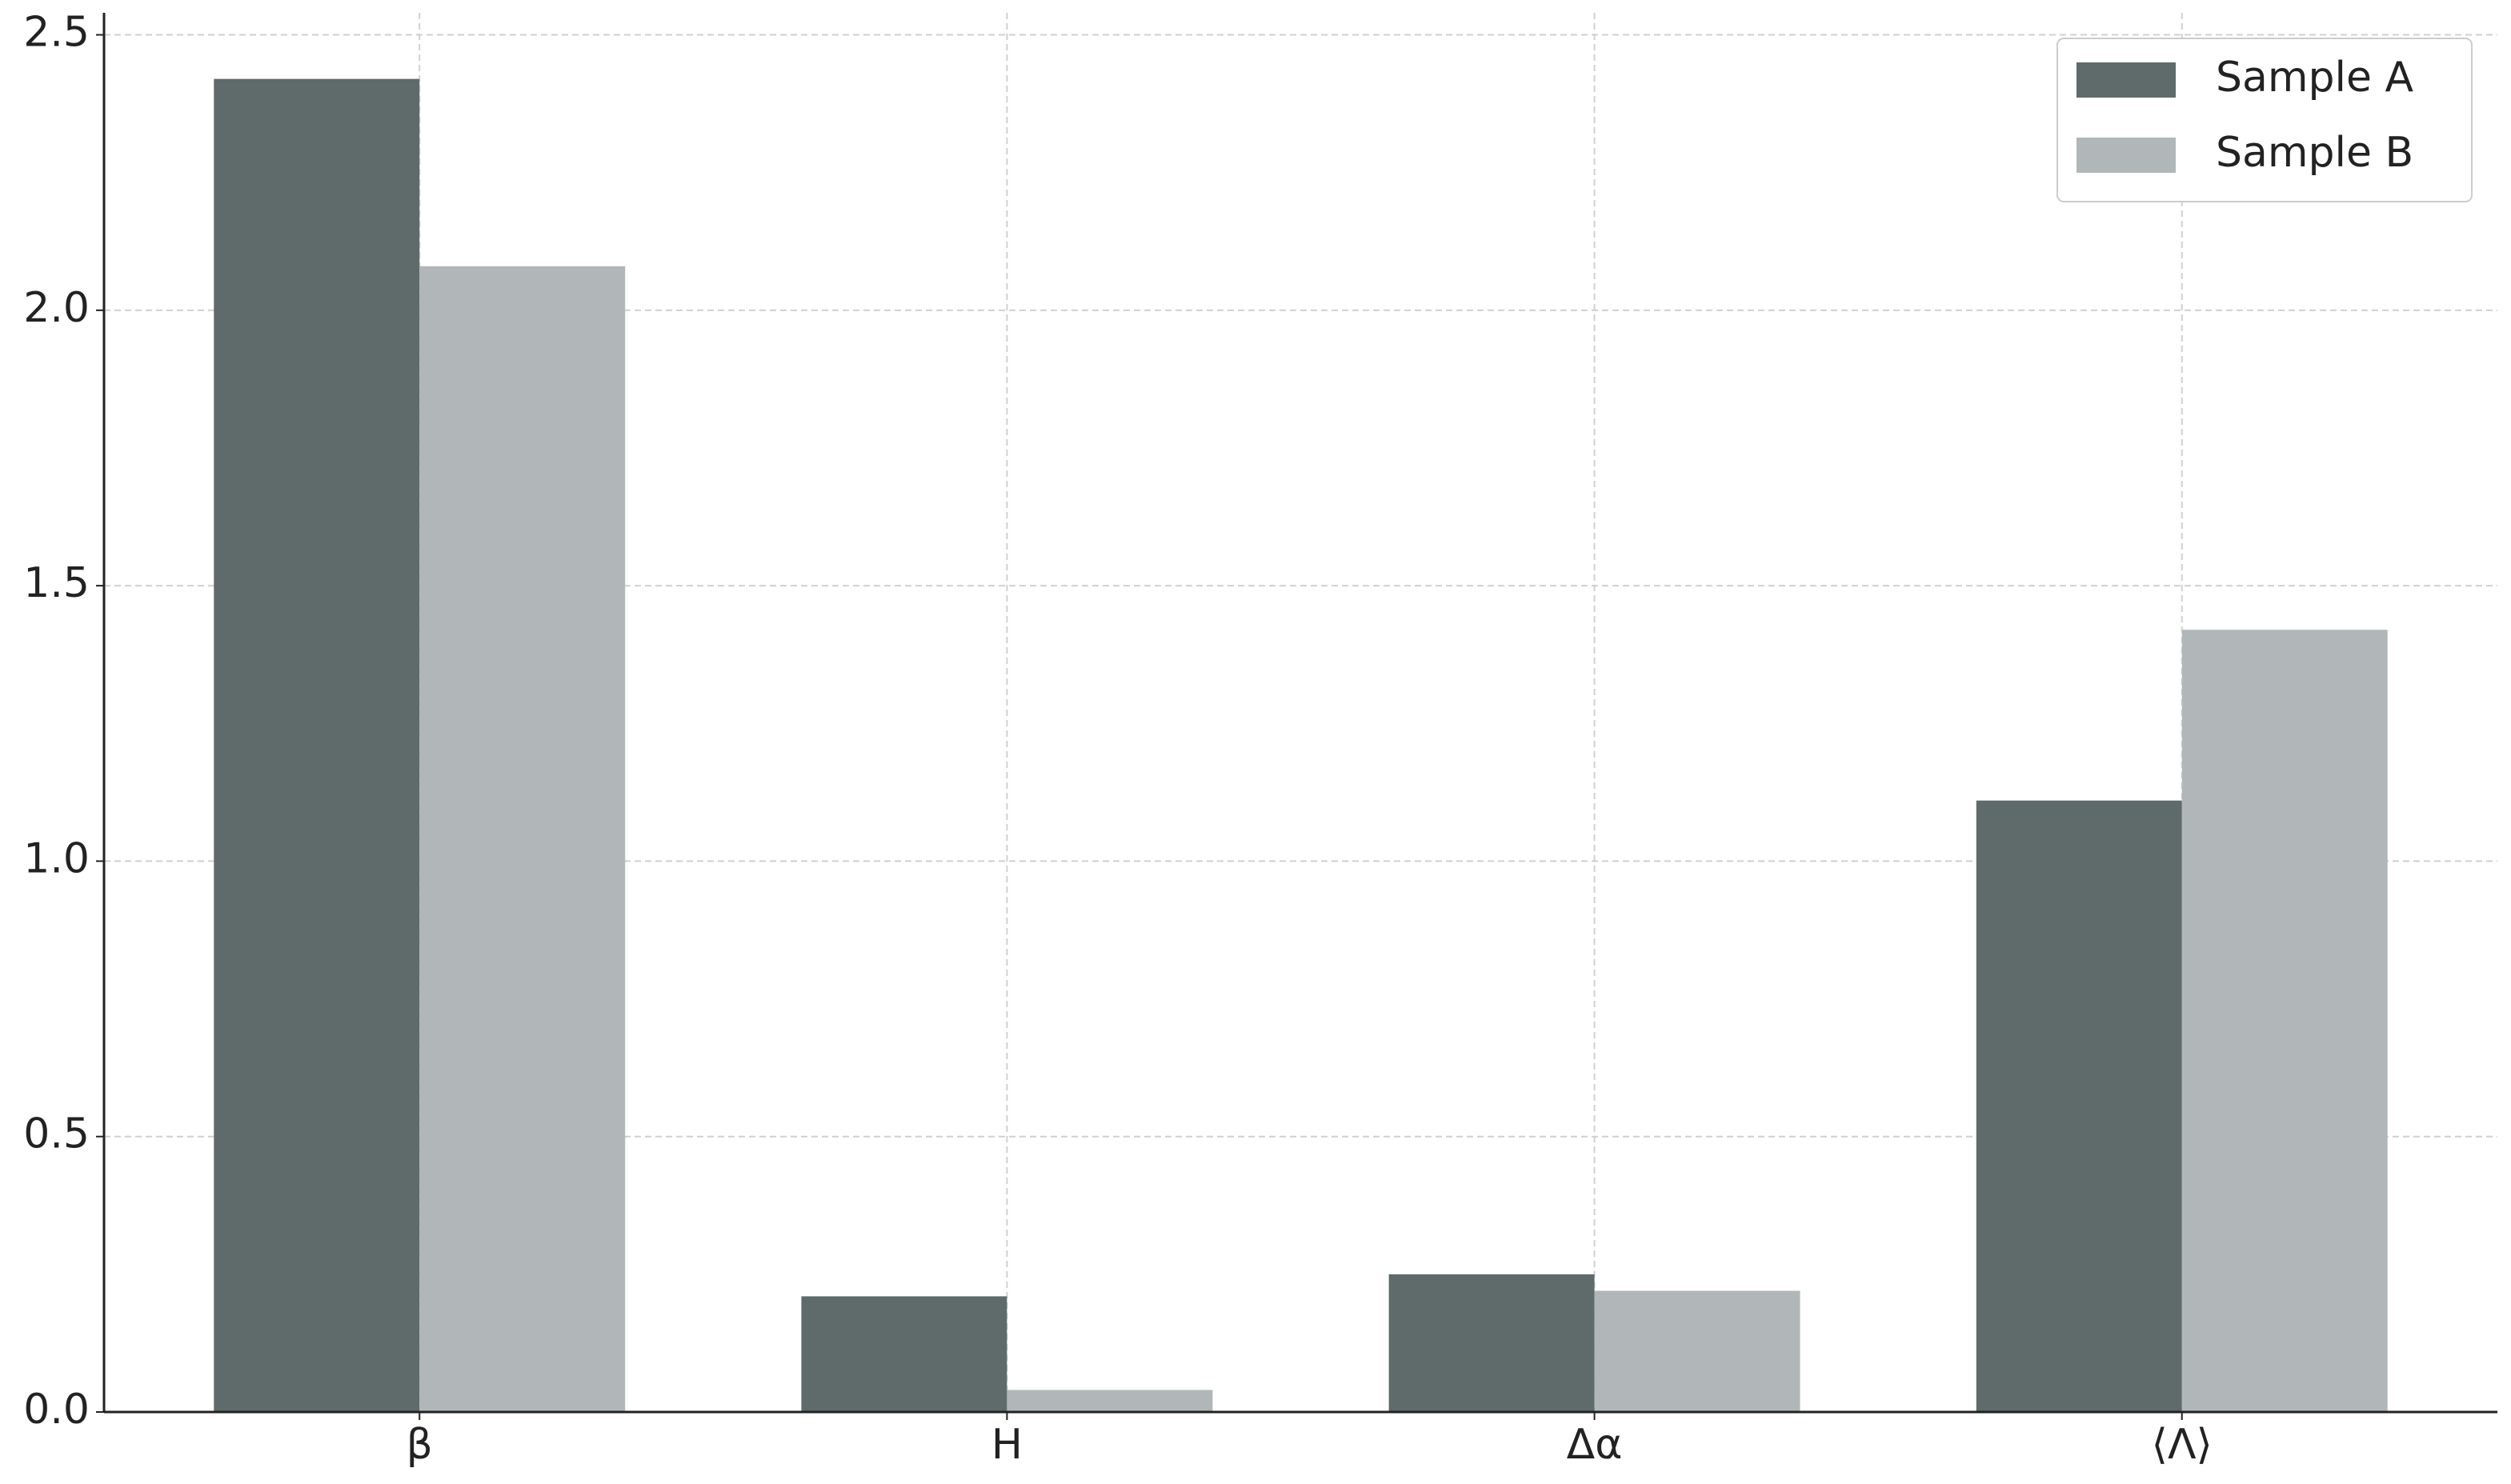 Image resolution: width=2511 pixels, height=1484 pixels. What do you see at coordinates (2182, 1445) in the screenshot?
I see `x-tick-label: ⟨Λ⟩` at bounding box center [2182, 1445].